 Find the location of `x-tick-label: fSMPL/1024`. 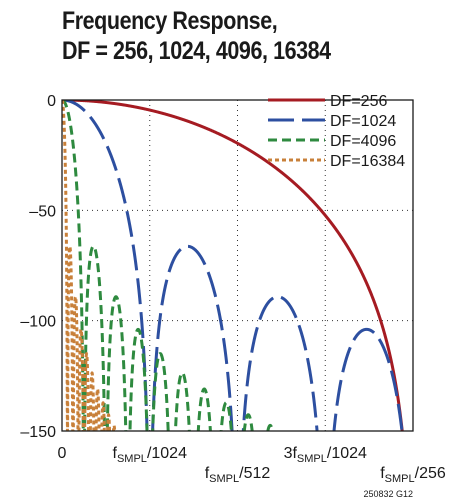

x-tick-label: fSMPL/1024 is located at coordinates (150, 455).